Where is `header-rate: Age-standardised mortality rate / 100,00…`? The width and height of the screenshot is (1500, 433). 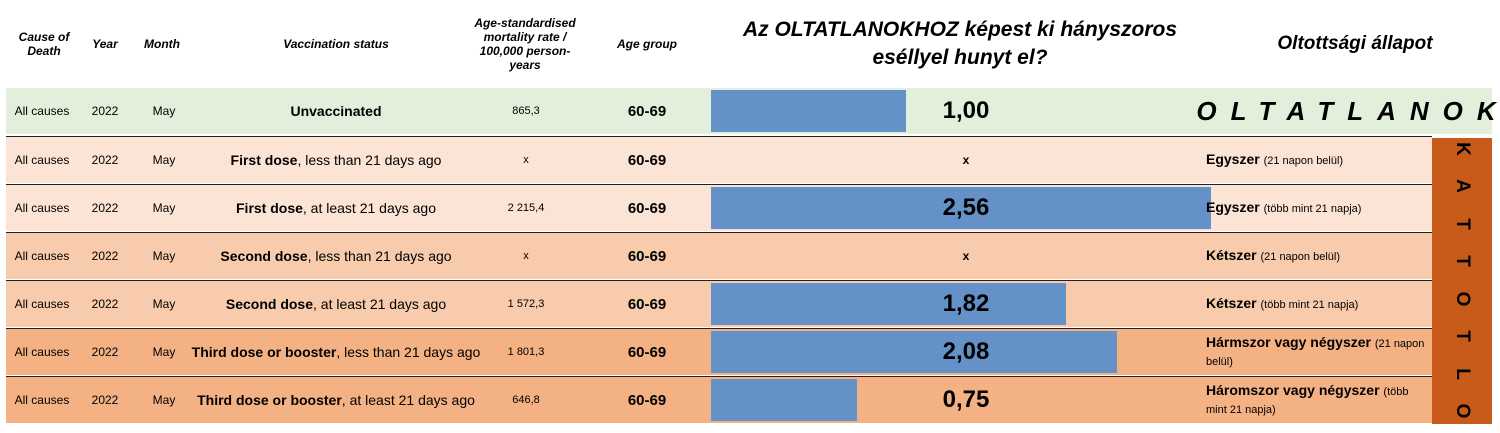
header-rate: Age-standardised mortality rate / 100,00… is located at coordinates (525, 44).